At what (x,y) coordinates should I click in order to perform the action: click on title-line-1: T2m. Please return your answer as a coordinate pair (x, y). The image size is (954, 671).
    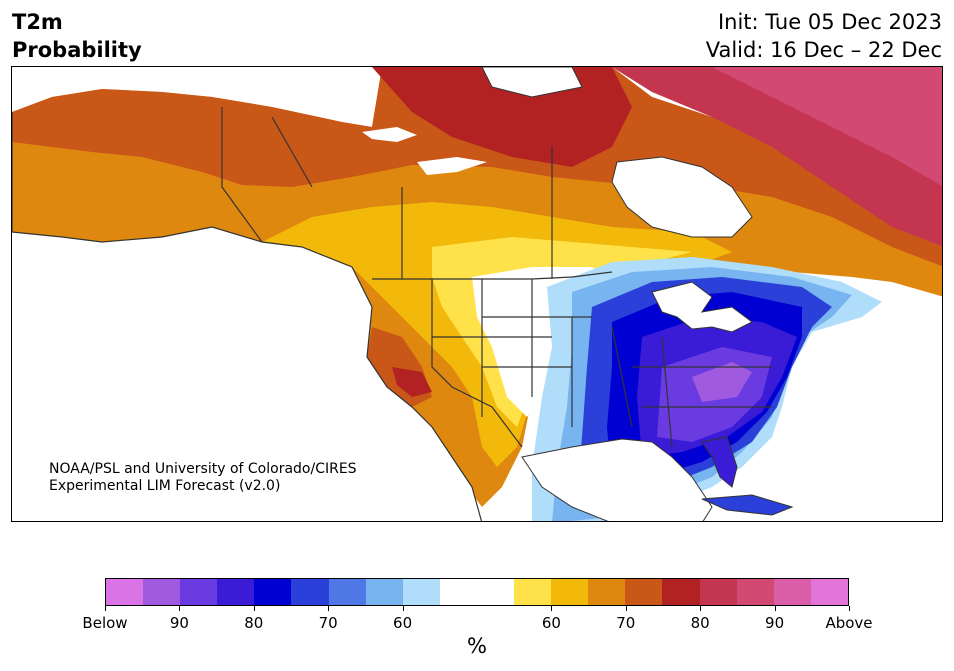
    Looking at the image, I should click on (37, 22).